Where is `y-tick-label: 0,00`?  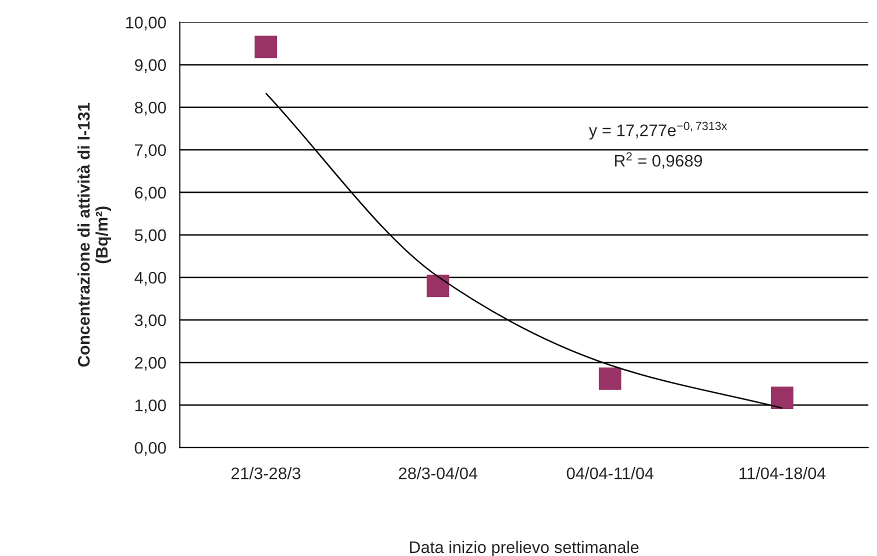
y-tick-label: 0,00 is located at coordinates (150, 449).